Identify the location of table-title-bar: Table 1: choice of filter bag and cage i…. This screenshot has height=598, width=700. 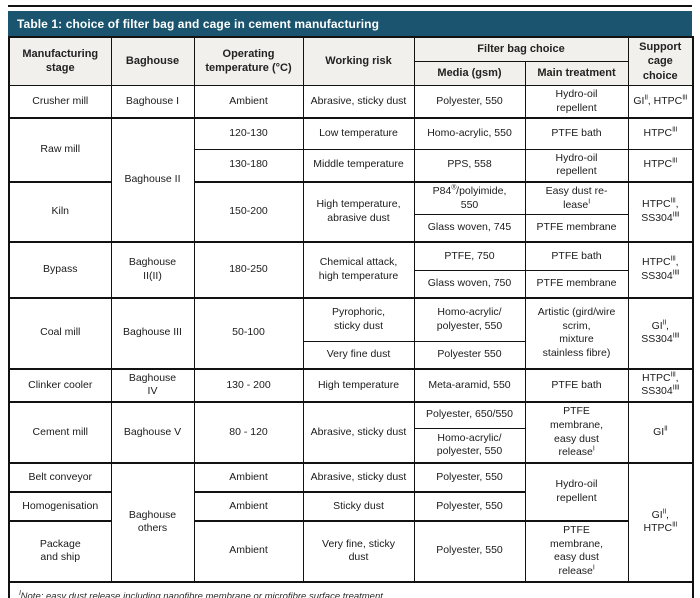
(350, 23).